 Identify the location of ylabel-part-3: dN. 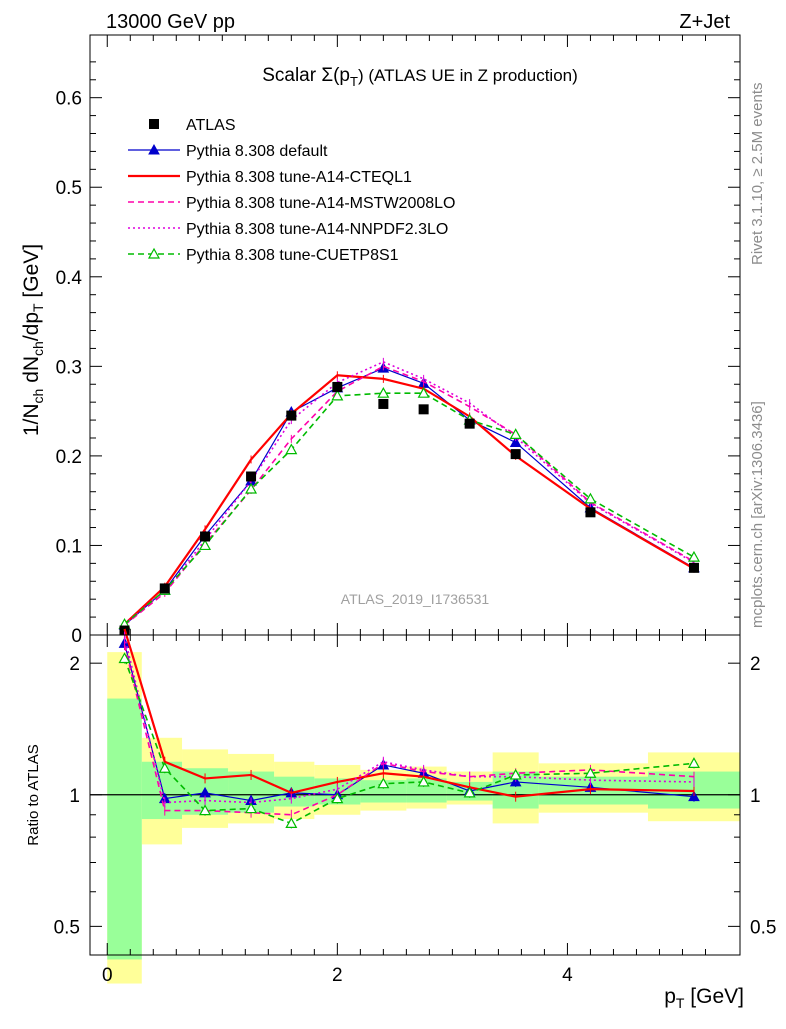
(31, 372).